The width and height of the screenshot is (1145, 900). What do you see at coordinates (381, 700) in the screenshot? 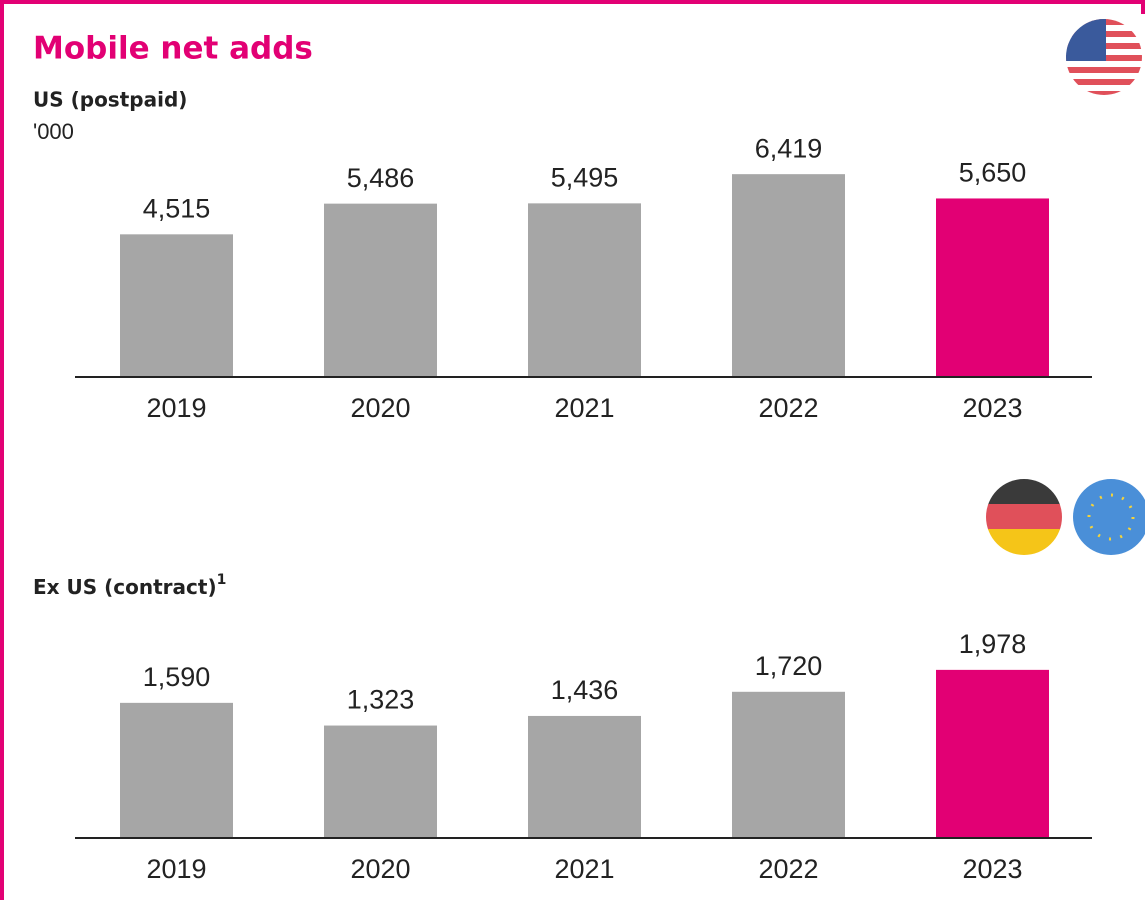
I see `value-label: 1,323` at bounding box center [381, 700].